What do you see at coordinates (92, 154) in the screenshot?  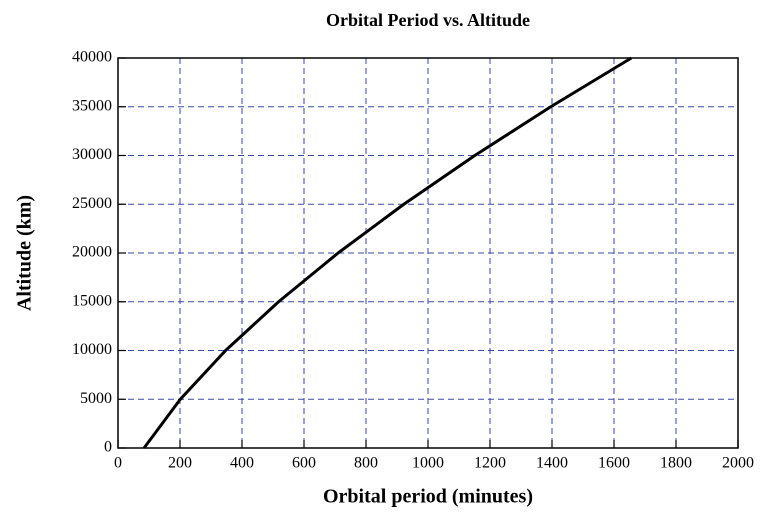 I see `y-tick-label: 30000` at bounding box center [92, 154].